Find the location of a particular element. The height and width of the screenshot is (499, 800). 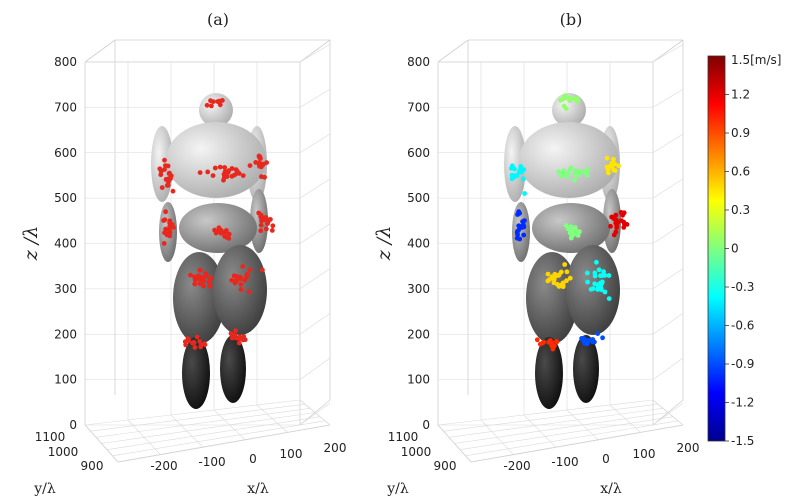

y-tick-label: 1100 is located at coordinates (50, 437).